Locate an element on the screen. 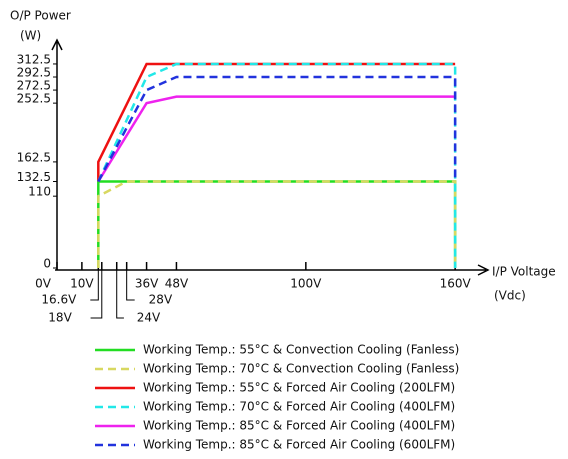  y-tick-label: 312.5 is located at coordinates (34, 59).